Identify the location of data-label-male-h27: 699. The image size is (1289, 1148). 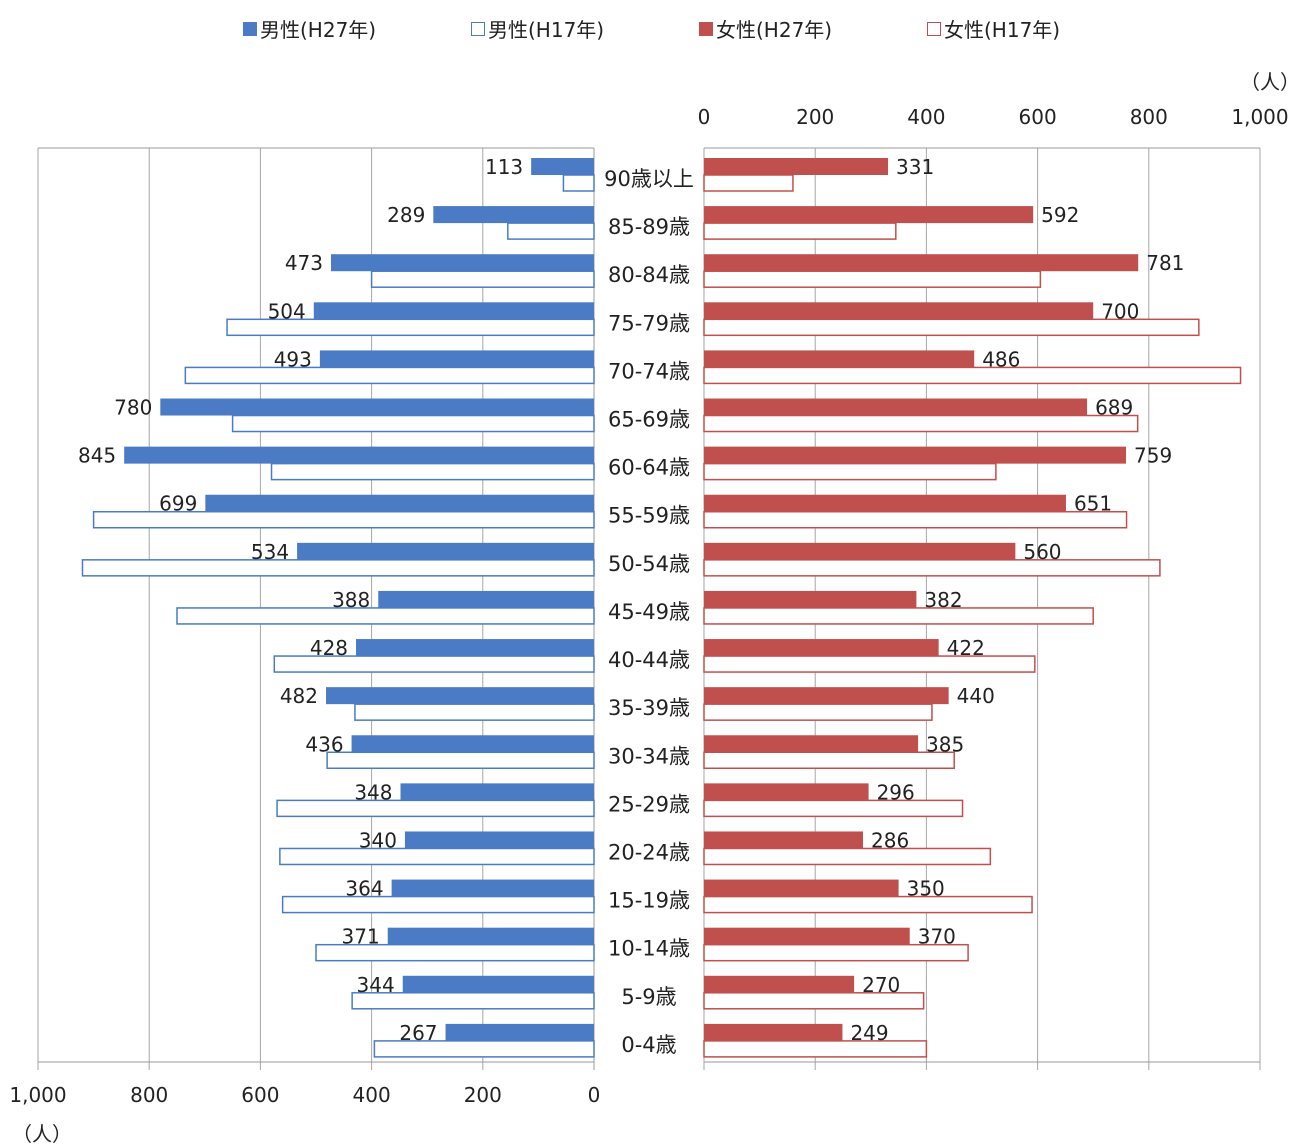
(178, 504).